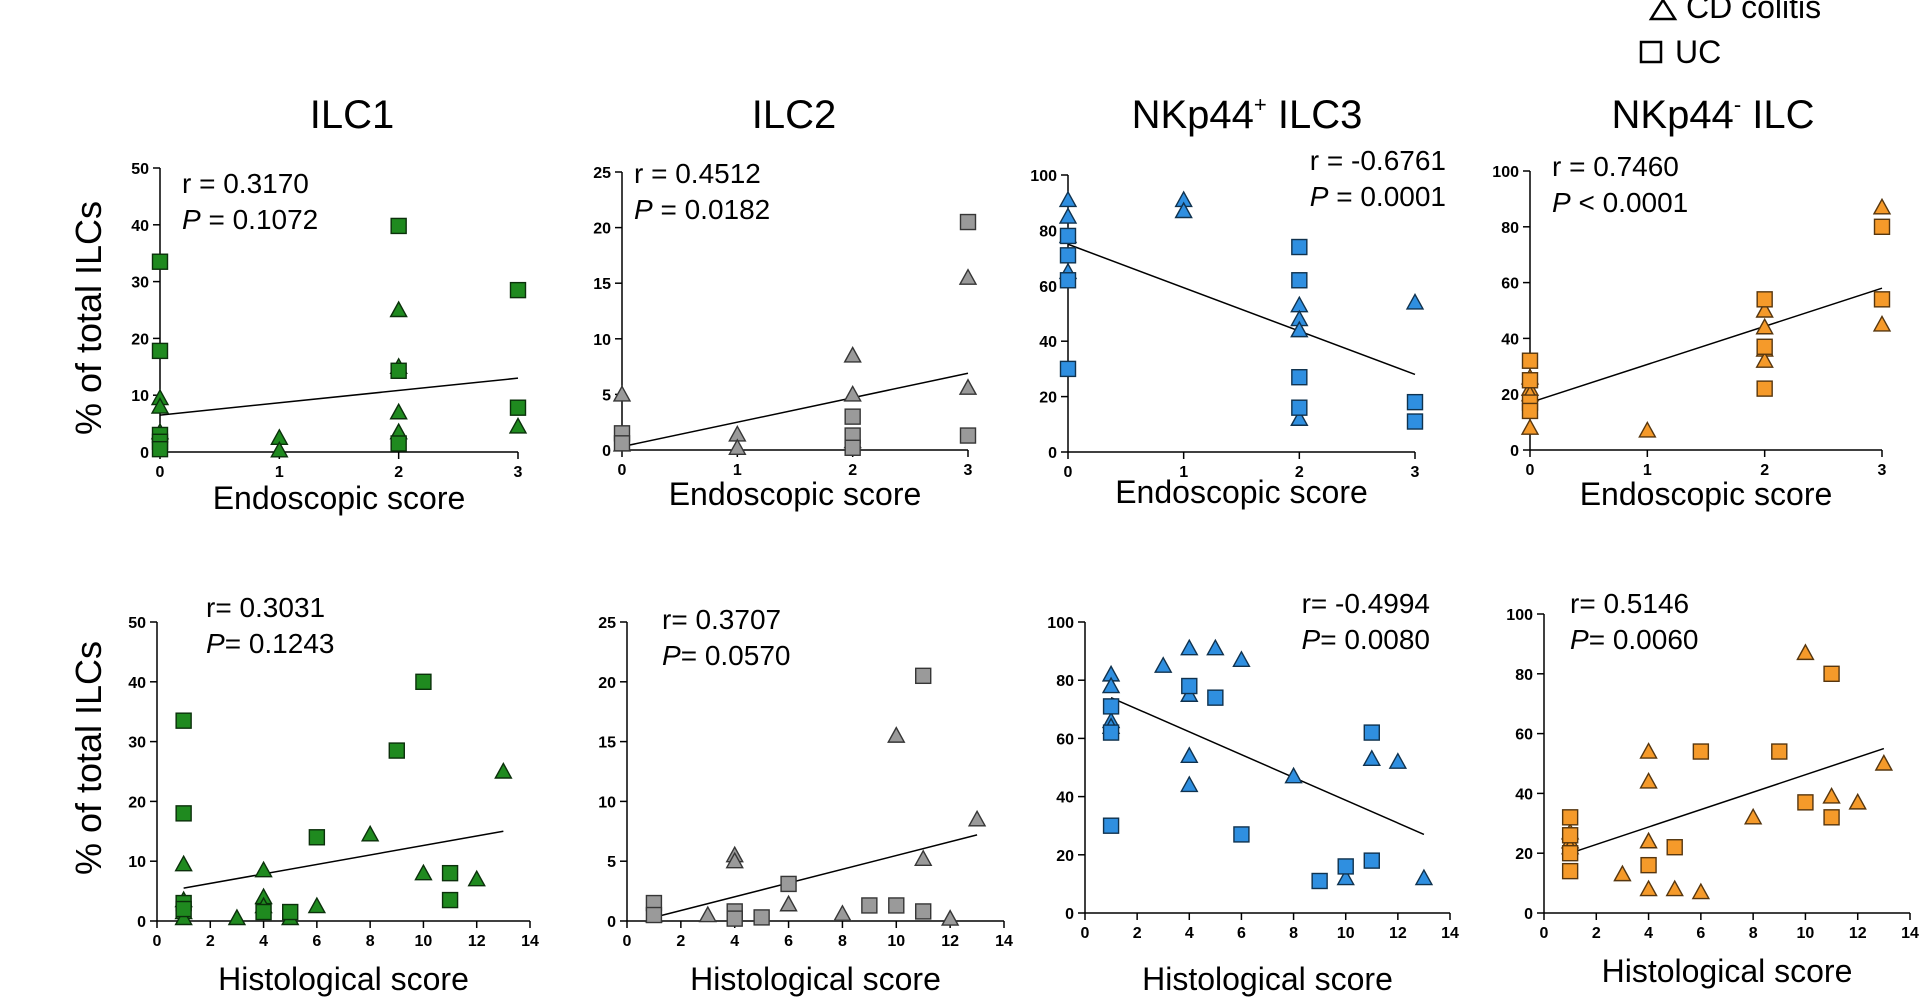 Image resolution: width=1920 pixels, height=1000 pixels. I want to click on p-value-label: P = 0.0182, so click(702, 209).